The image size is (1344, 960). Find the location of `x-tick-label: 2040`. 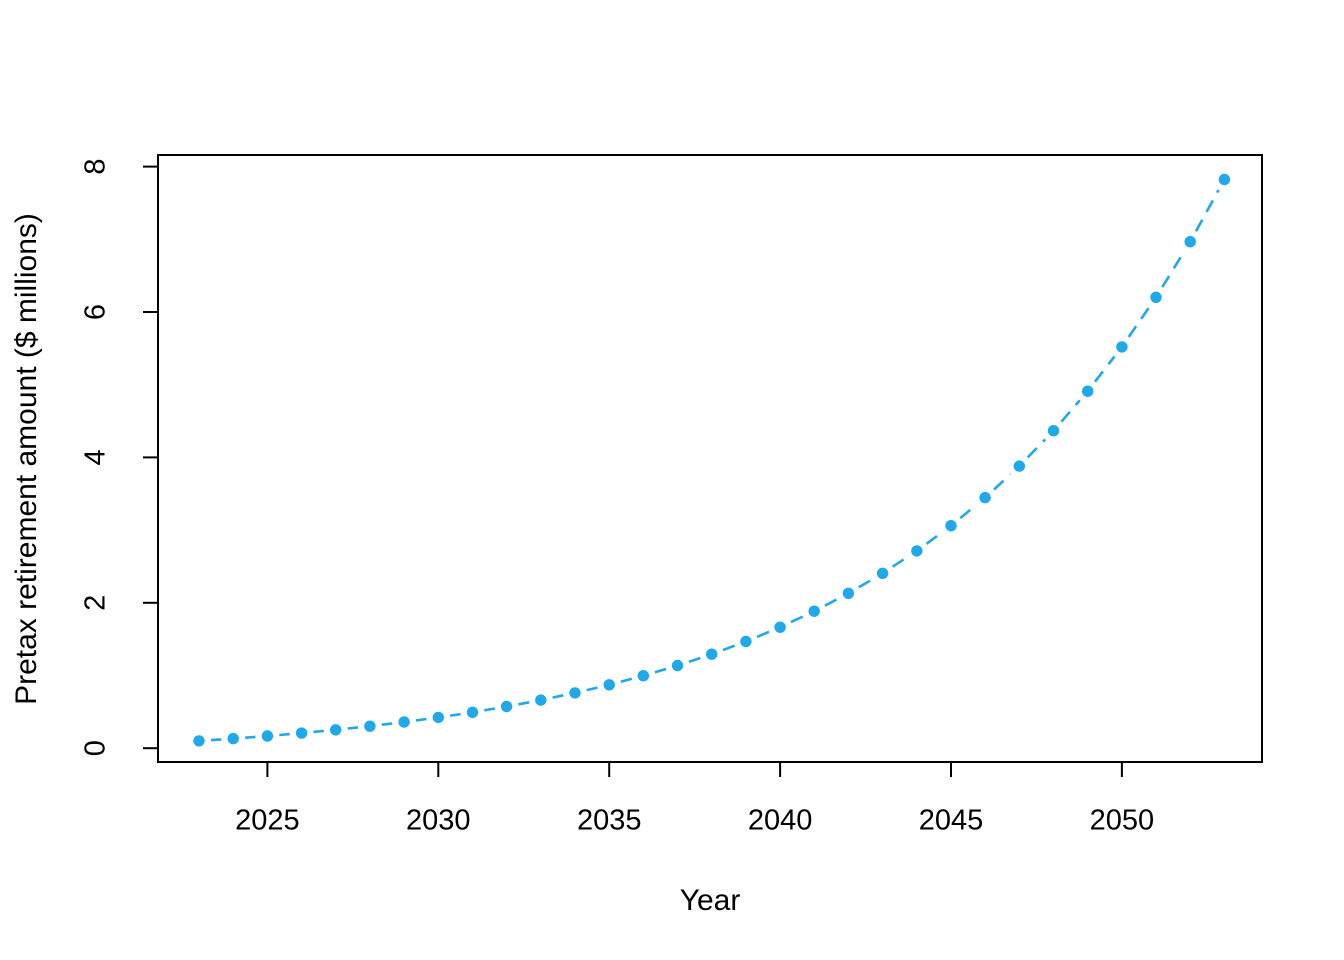

x-tick-label: 2040 is located at coordinates (780, 821).